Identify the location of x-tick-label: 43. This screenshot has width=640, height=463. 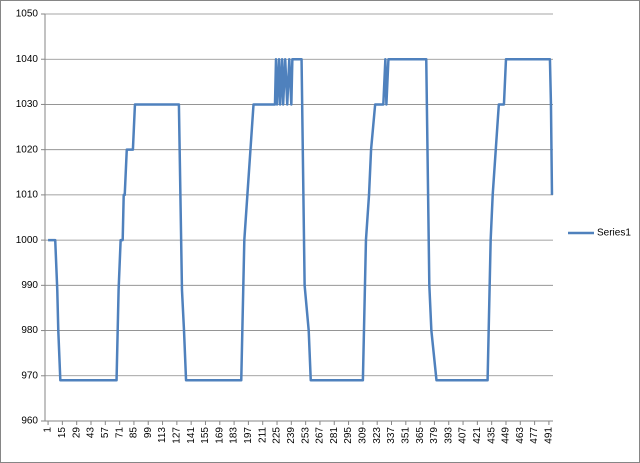
(91, 433).